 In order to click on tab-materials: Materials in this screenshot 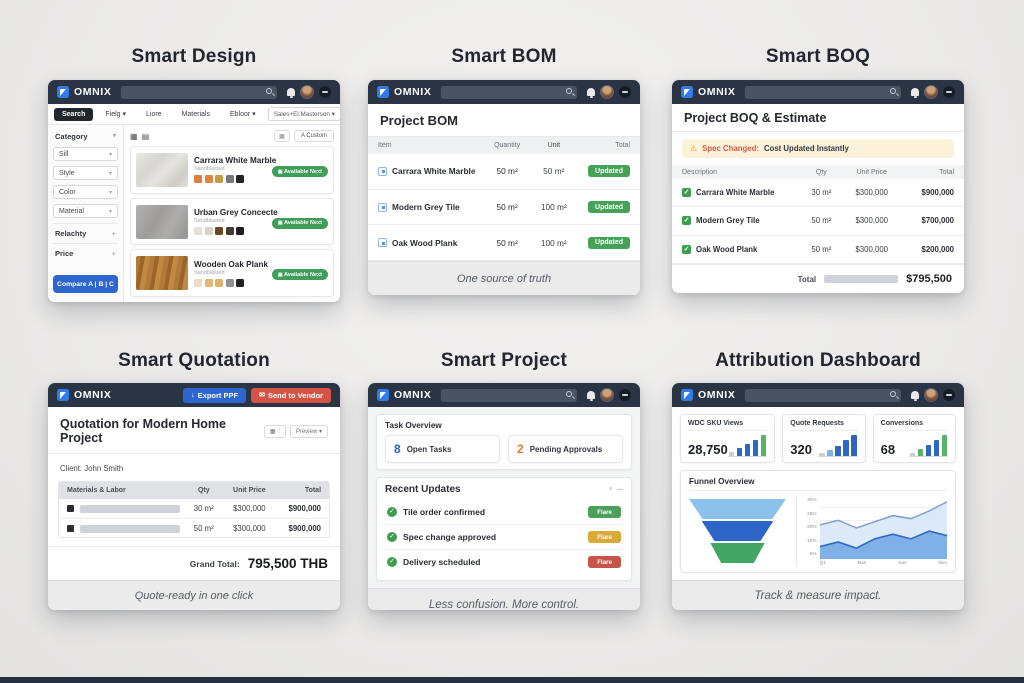, I will do `click(195, 114)`.